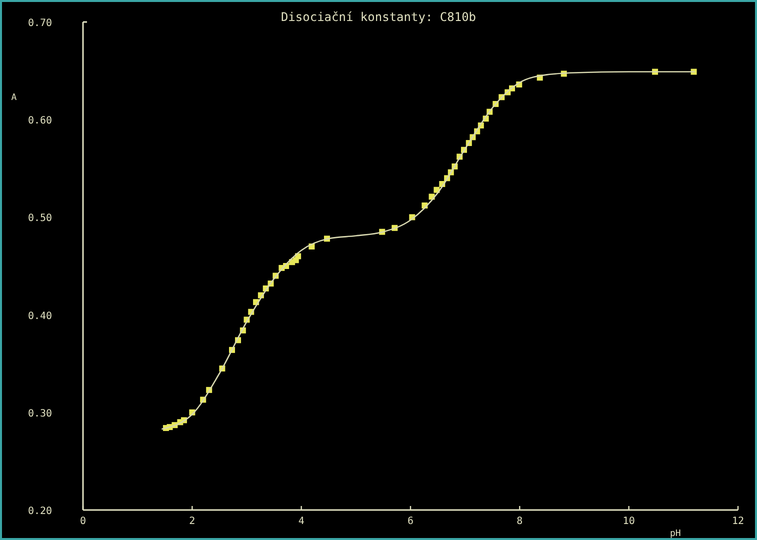 The height and width of the screenshot is (540, 757). I want to click on y-tick-label: 0.40, so click(40, 316).